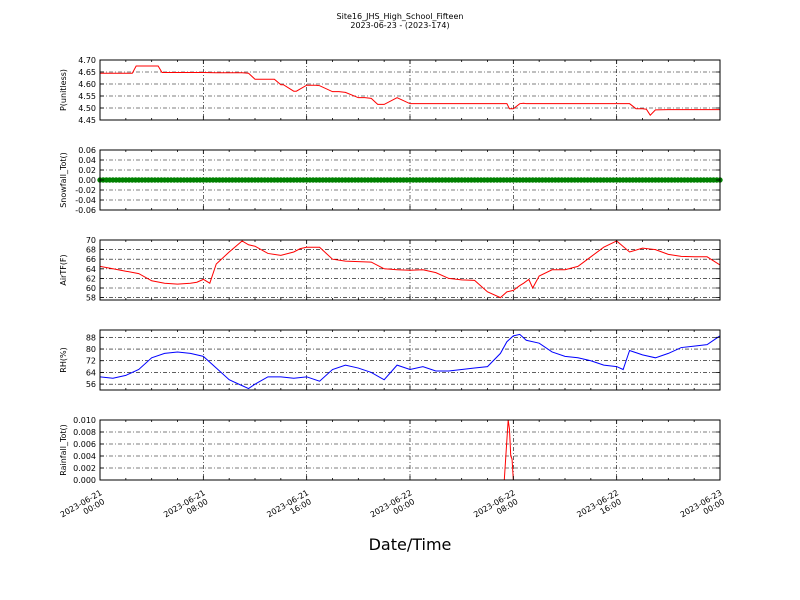  What do you see at coordinates (87, 180) in the screenshot?
I see `y-tick-label: 0.00` at bounding box center [87, 180].